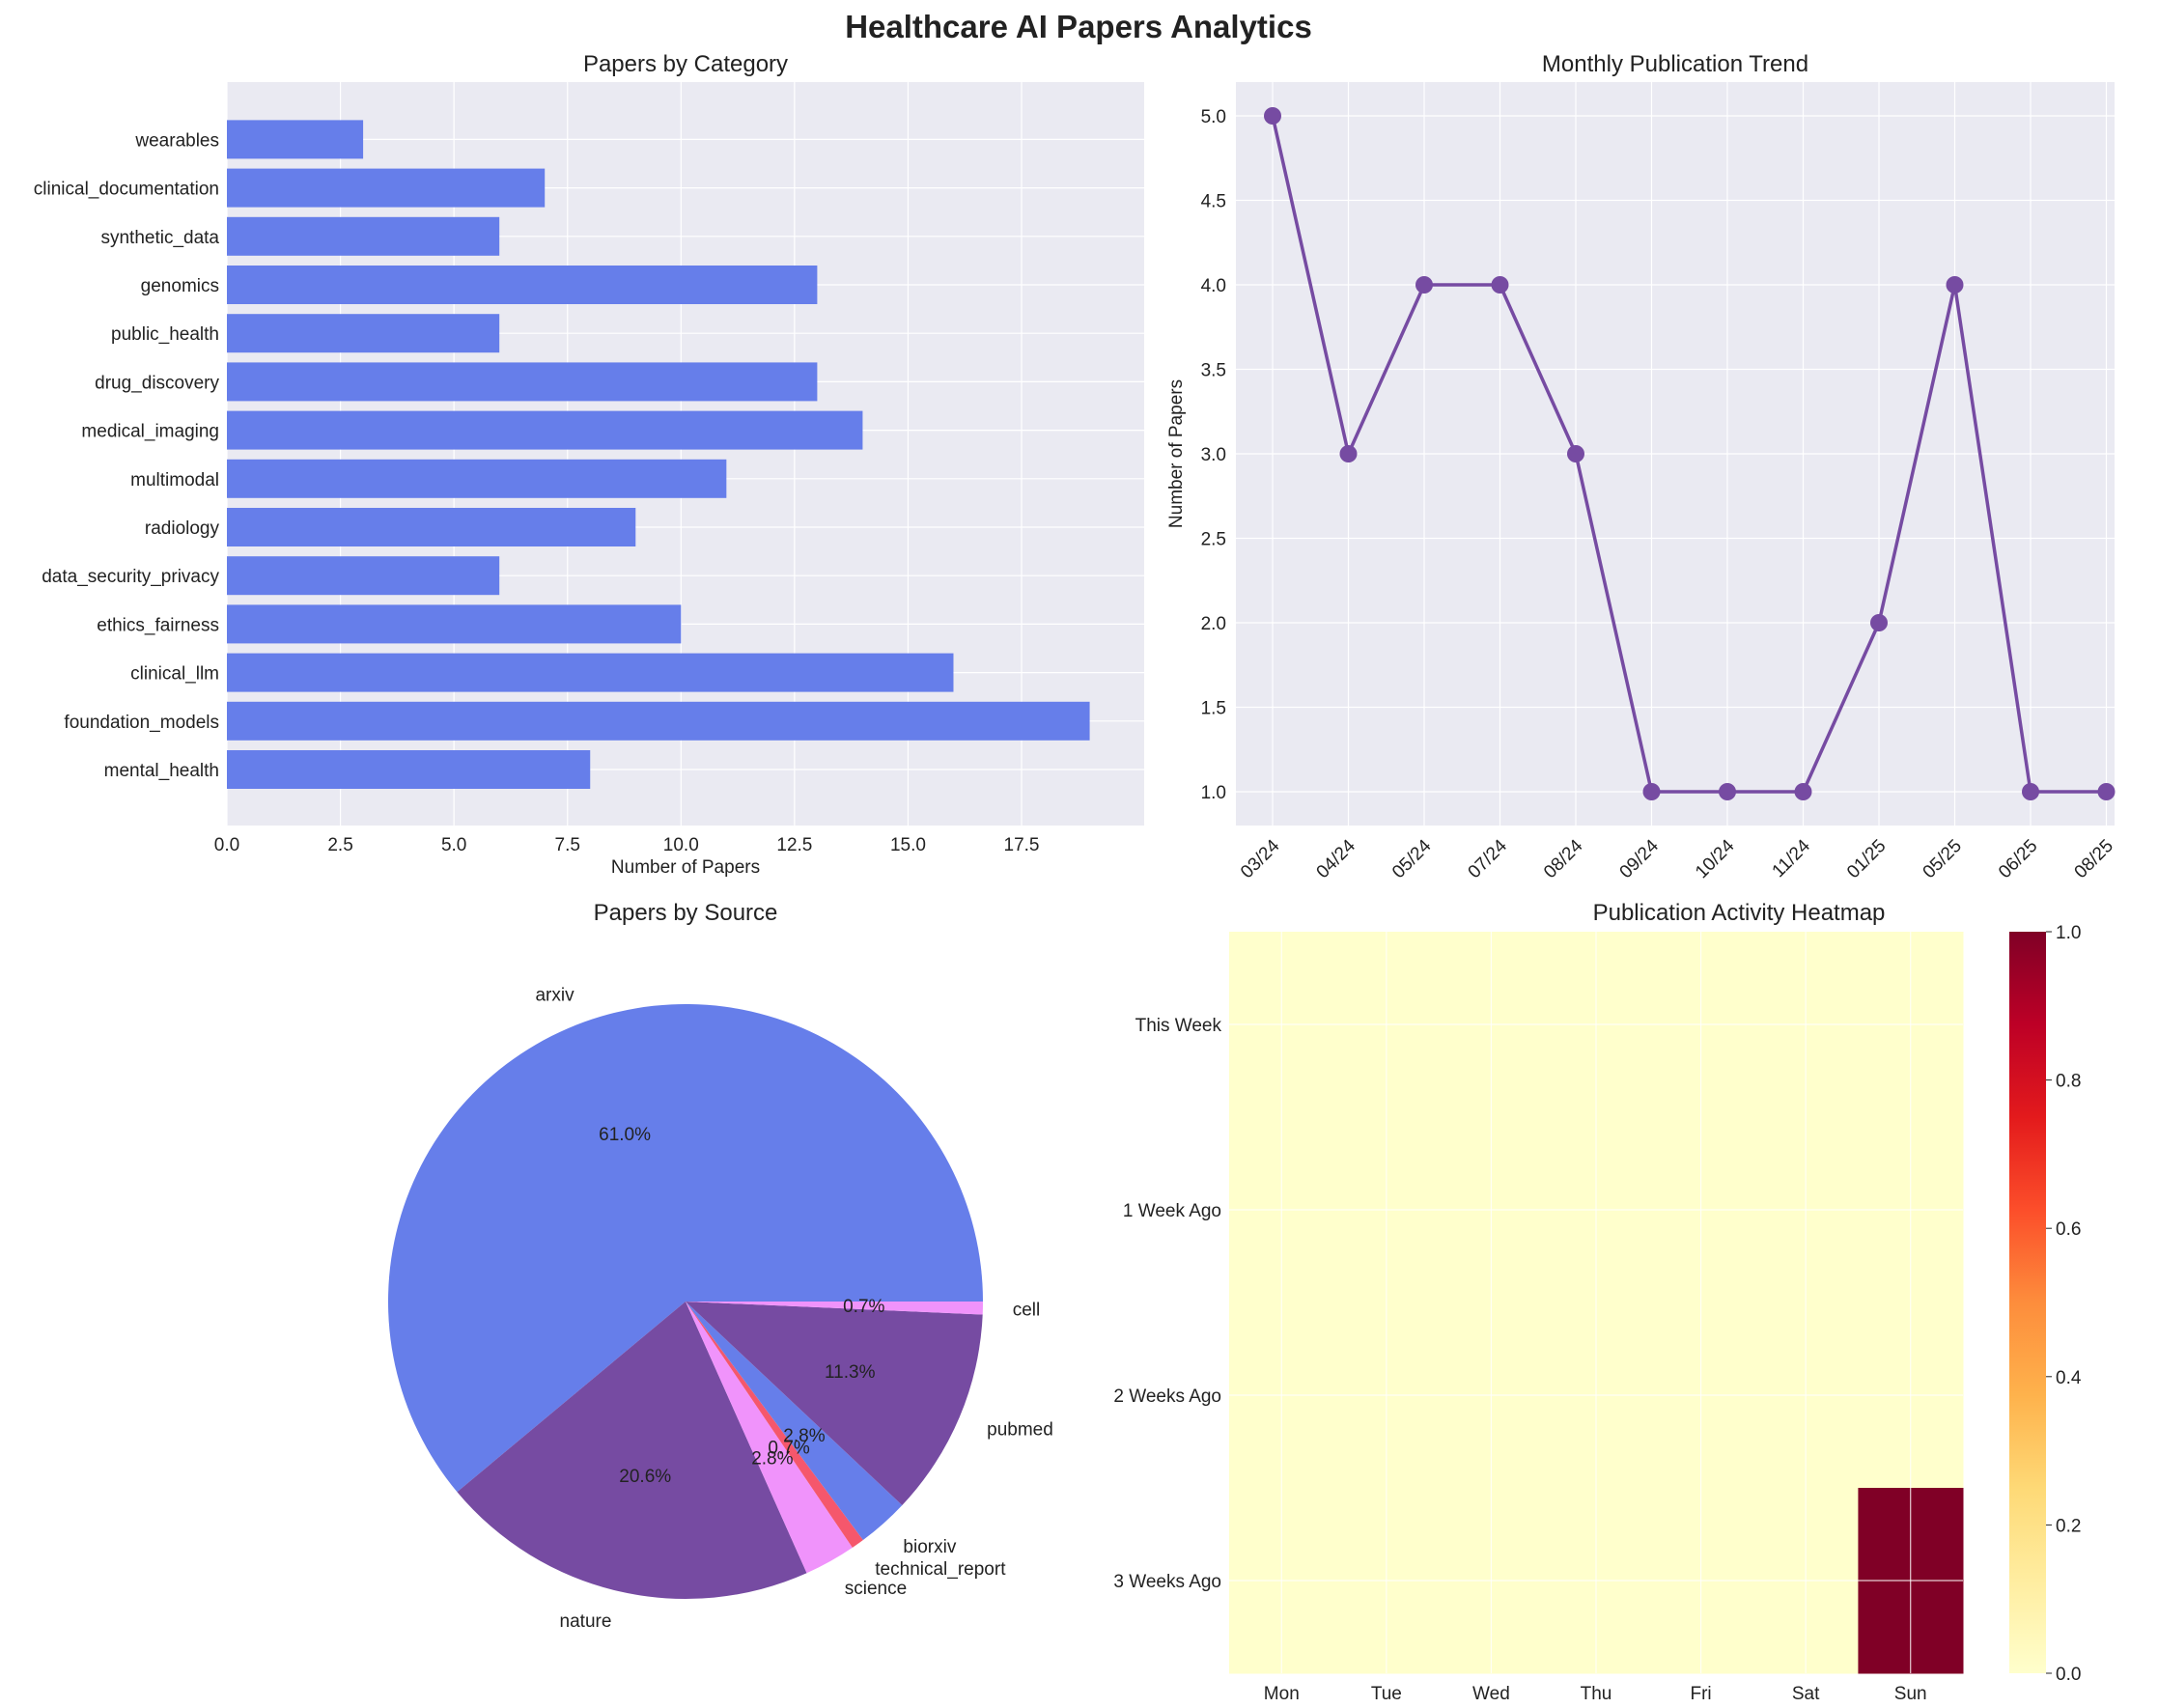 Image resolution: width=2158 pixels, height=1708 pixels. I want to click on heatmap-x-tick-label: Sun, so click(1911, 1694).